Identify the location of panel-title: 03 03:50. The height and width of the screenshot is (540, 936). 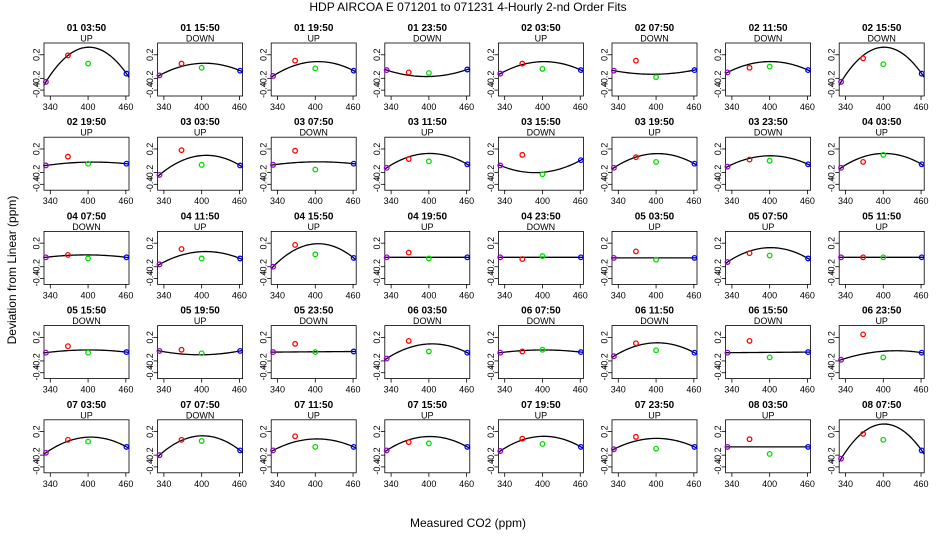
(200, 122).